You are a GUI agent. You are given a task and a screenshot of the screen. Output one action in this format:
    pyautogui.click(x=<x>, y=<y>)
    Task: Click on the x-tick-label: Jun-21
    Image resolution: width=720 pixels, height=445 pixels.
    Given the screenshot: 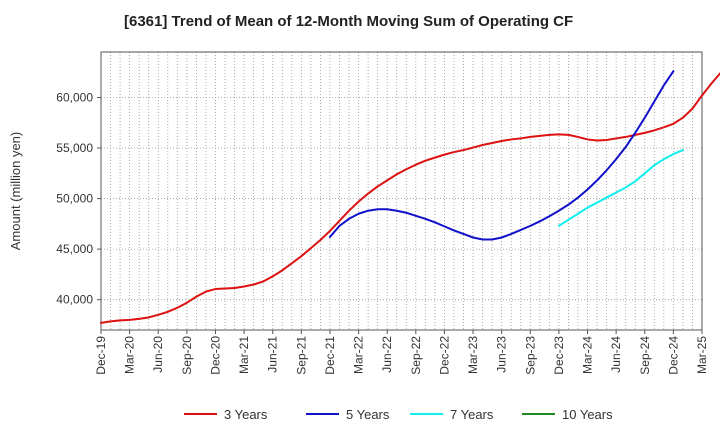 What is the action you would take?
    pyautogui.click(x=273, y=354)
    